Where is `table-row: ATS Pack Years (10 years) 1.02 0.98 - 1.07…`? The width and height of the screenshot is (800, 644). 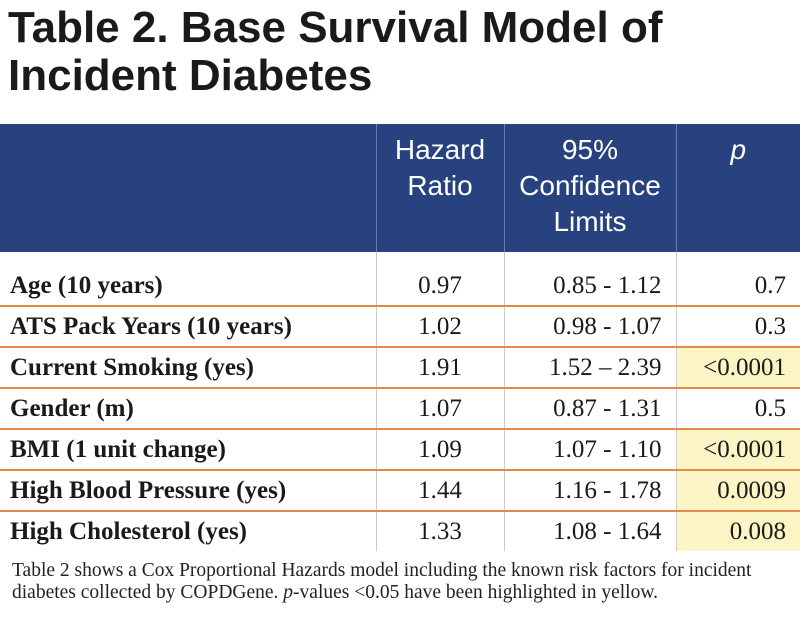 table-row: ATS Pack Years (10 years) 1.02 0.98 - 1.07… is located at coordinates (400, 327).